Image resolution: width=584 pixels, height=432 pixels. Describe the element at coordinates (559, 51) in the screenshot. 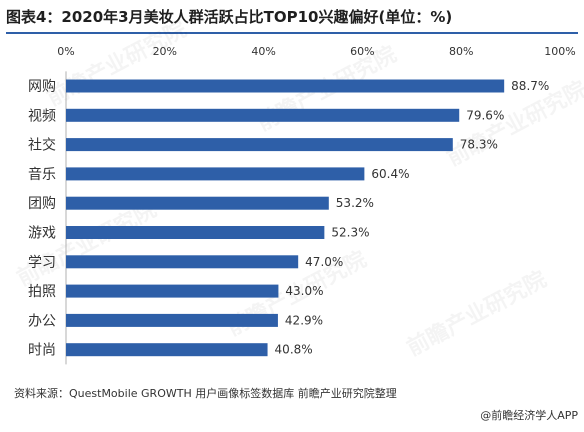

I see `x-tick-label: 100%` at that location.